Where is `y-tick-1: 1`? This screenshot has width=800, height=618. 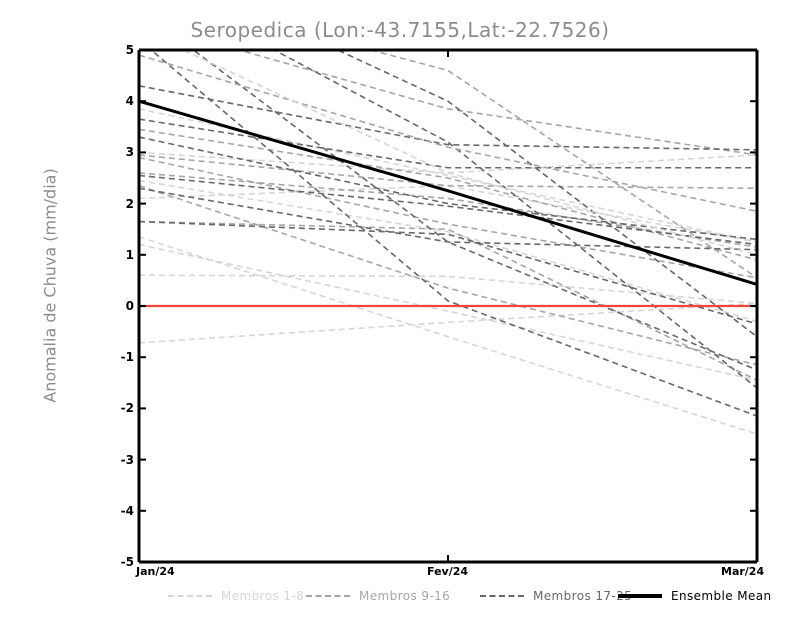 y-tick-1: 1 is located at coordinates (119, 255).